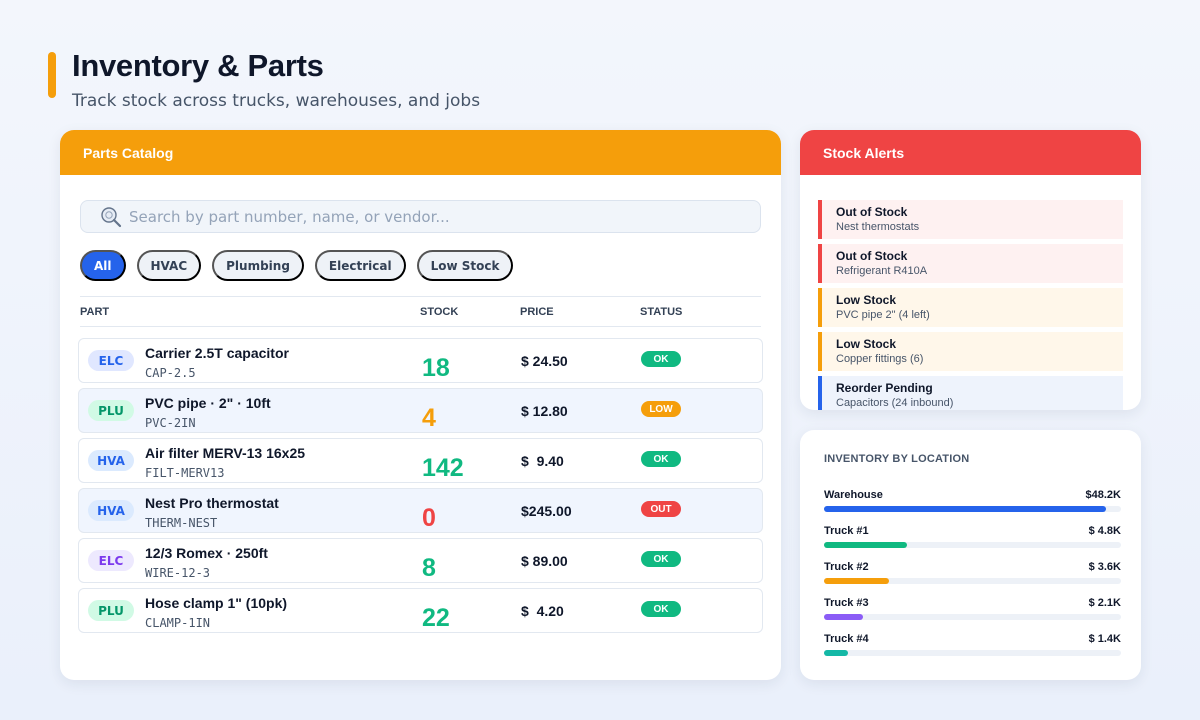 This screenshot has width=1200, height=720. Describe the element at coordinates (537, 312) in the screenshot. I see `column-header-price: PRICE` at that location.